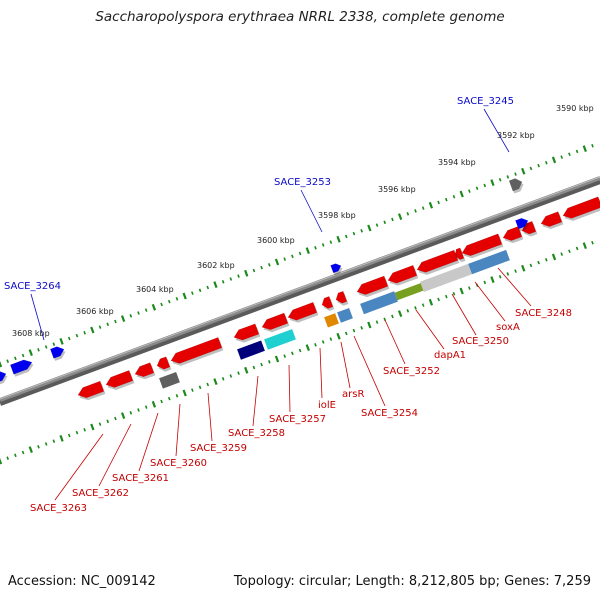 The height and width of the screenshot is (600, 600). What do you see at coordinates (372, 285) in the screenshot?
I see `gene-sace-3253b` at bounding box center [372, 285].